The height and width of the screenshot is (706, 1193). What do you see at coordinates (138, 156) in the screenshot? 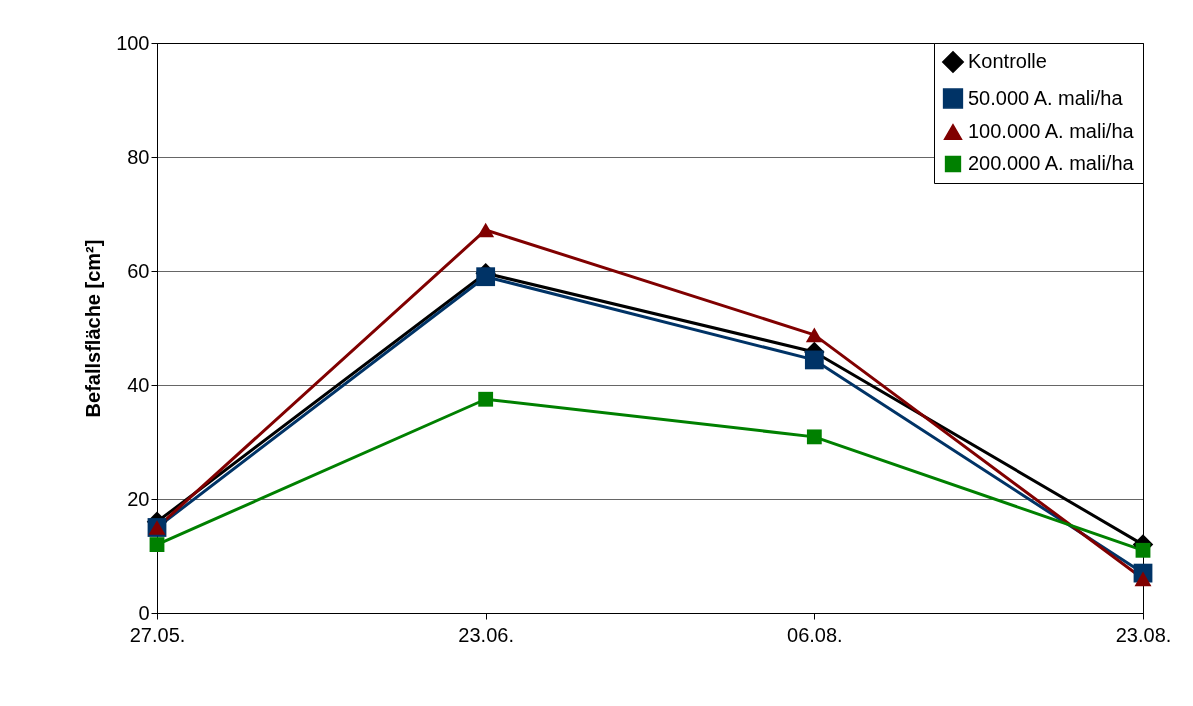
I see `y-tick-label: 80` at bounding box center [138, 156].